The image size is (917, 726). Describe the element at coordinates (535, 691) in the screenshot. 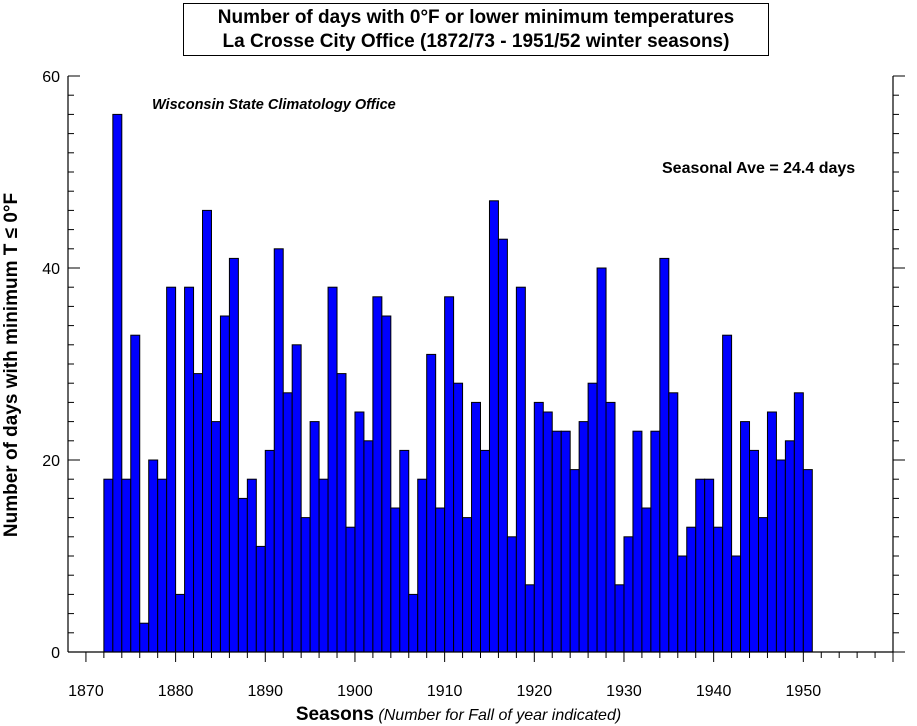

I see `x-tick-label: 1920` at that location.